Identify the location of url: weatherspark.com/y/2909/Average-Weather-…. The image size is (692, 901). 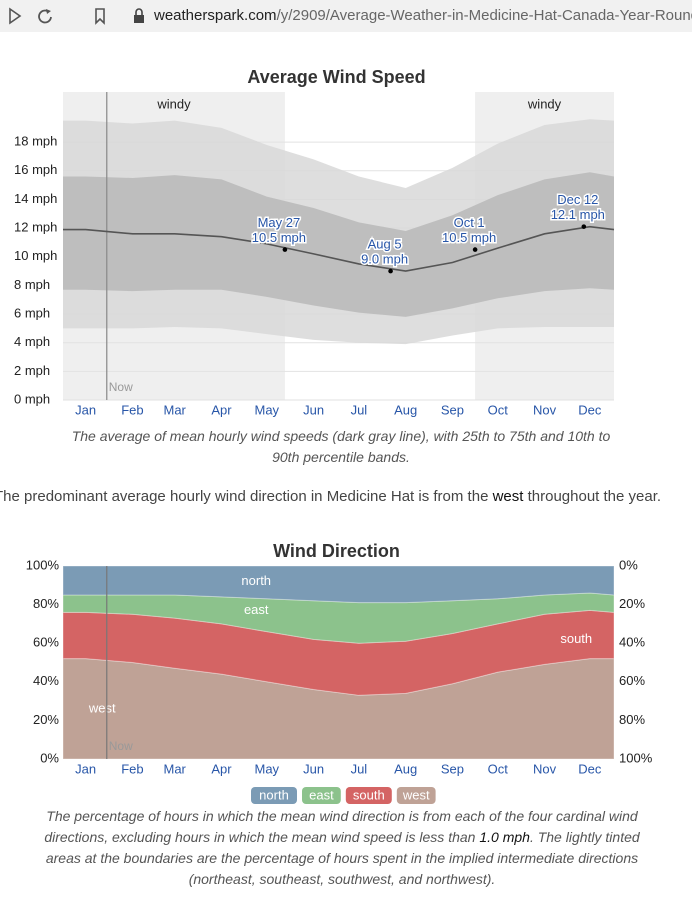
(422, 15).